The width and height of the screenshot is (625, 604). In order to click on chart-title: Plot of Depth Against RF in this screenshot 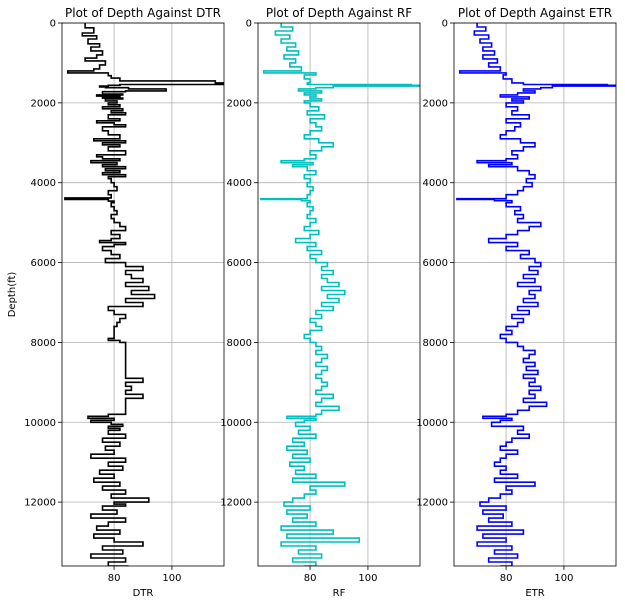, I will do `click(339, 13)`.